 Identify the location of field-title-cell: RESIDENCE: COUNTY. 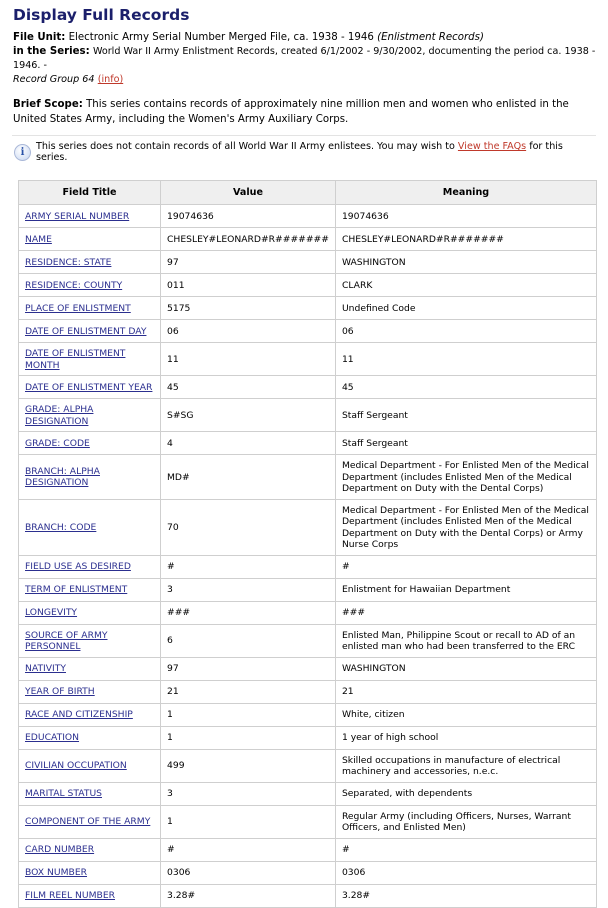
(89, 285).